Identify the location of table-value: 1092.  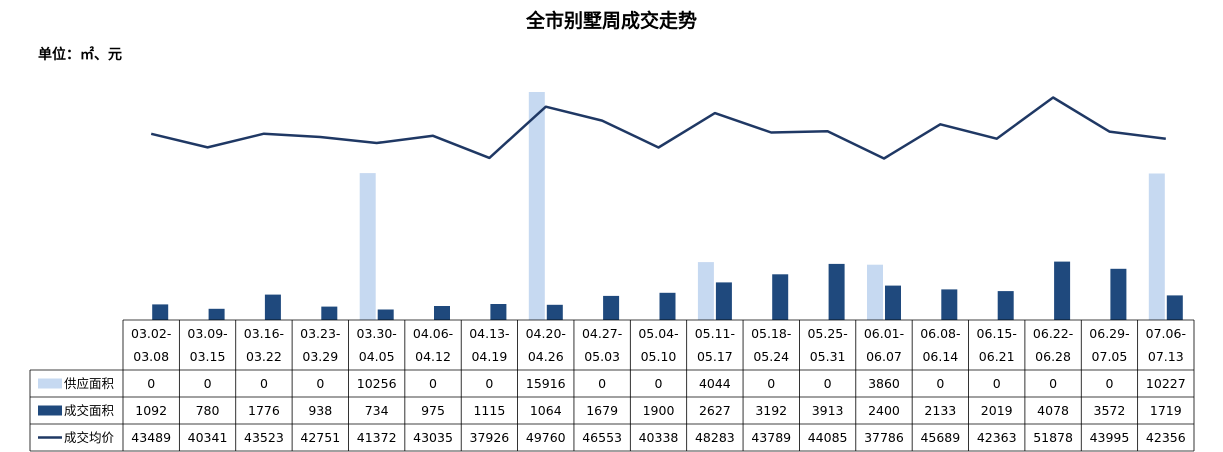
(151, 410).